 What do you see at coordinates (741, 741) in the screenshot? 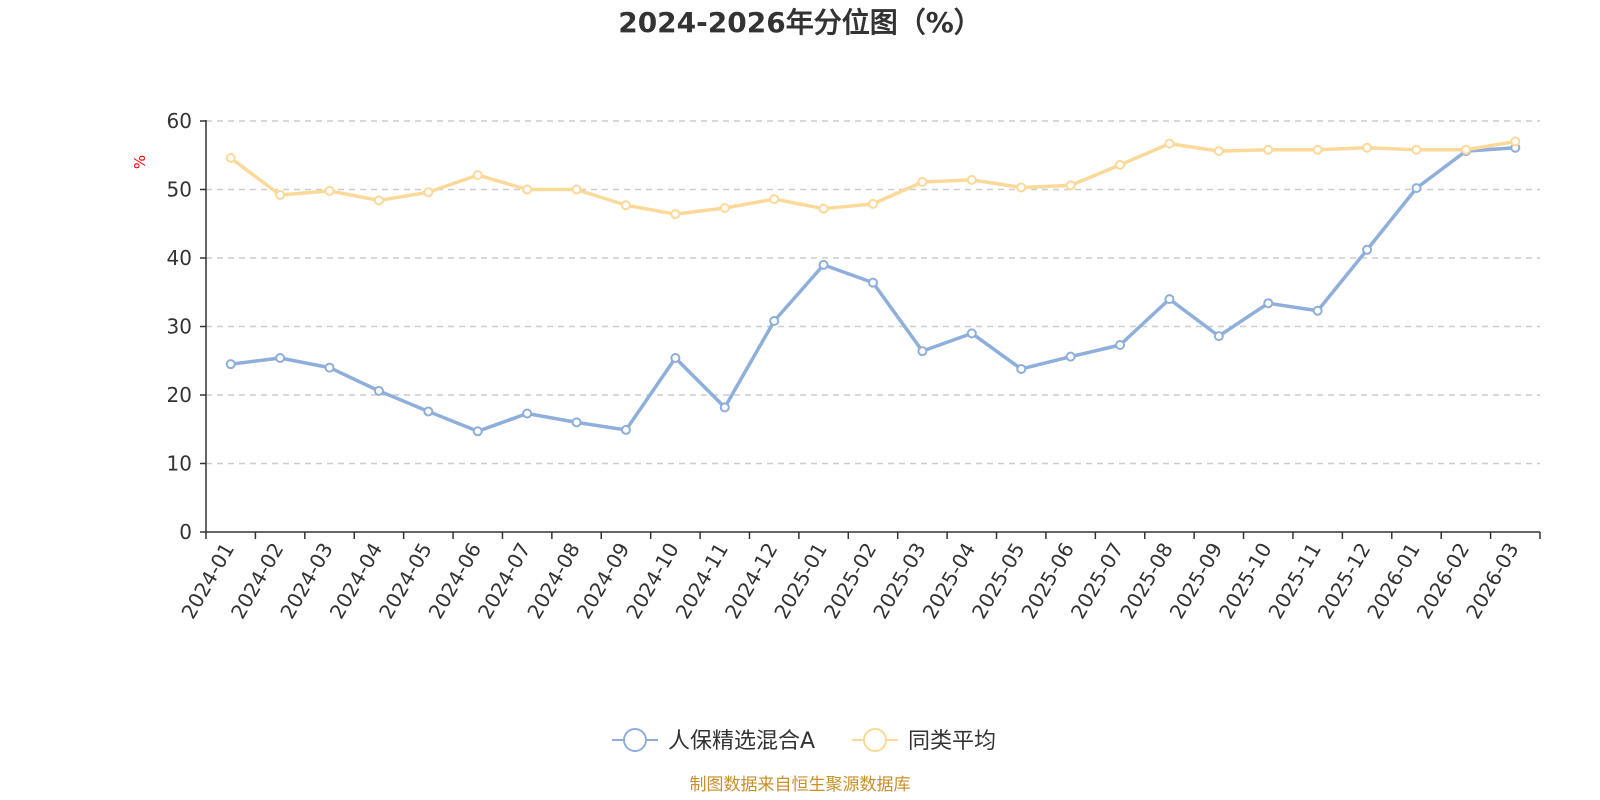
I see `legend-label: 人保精选混合A` at bounding box center [741, 741].